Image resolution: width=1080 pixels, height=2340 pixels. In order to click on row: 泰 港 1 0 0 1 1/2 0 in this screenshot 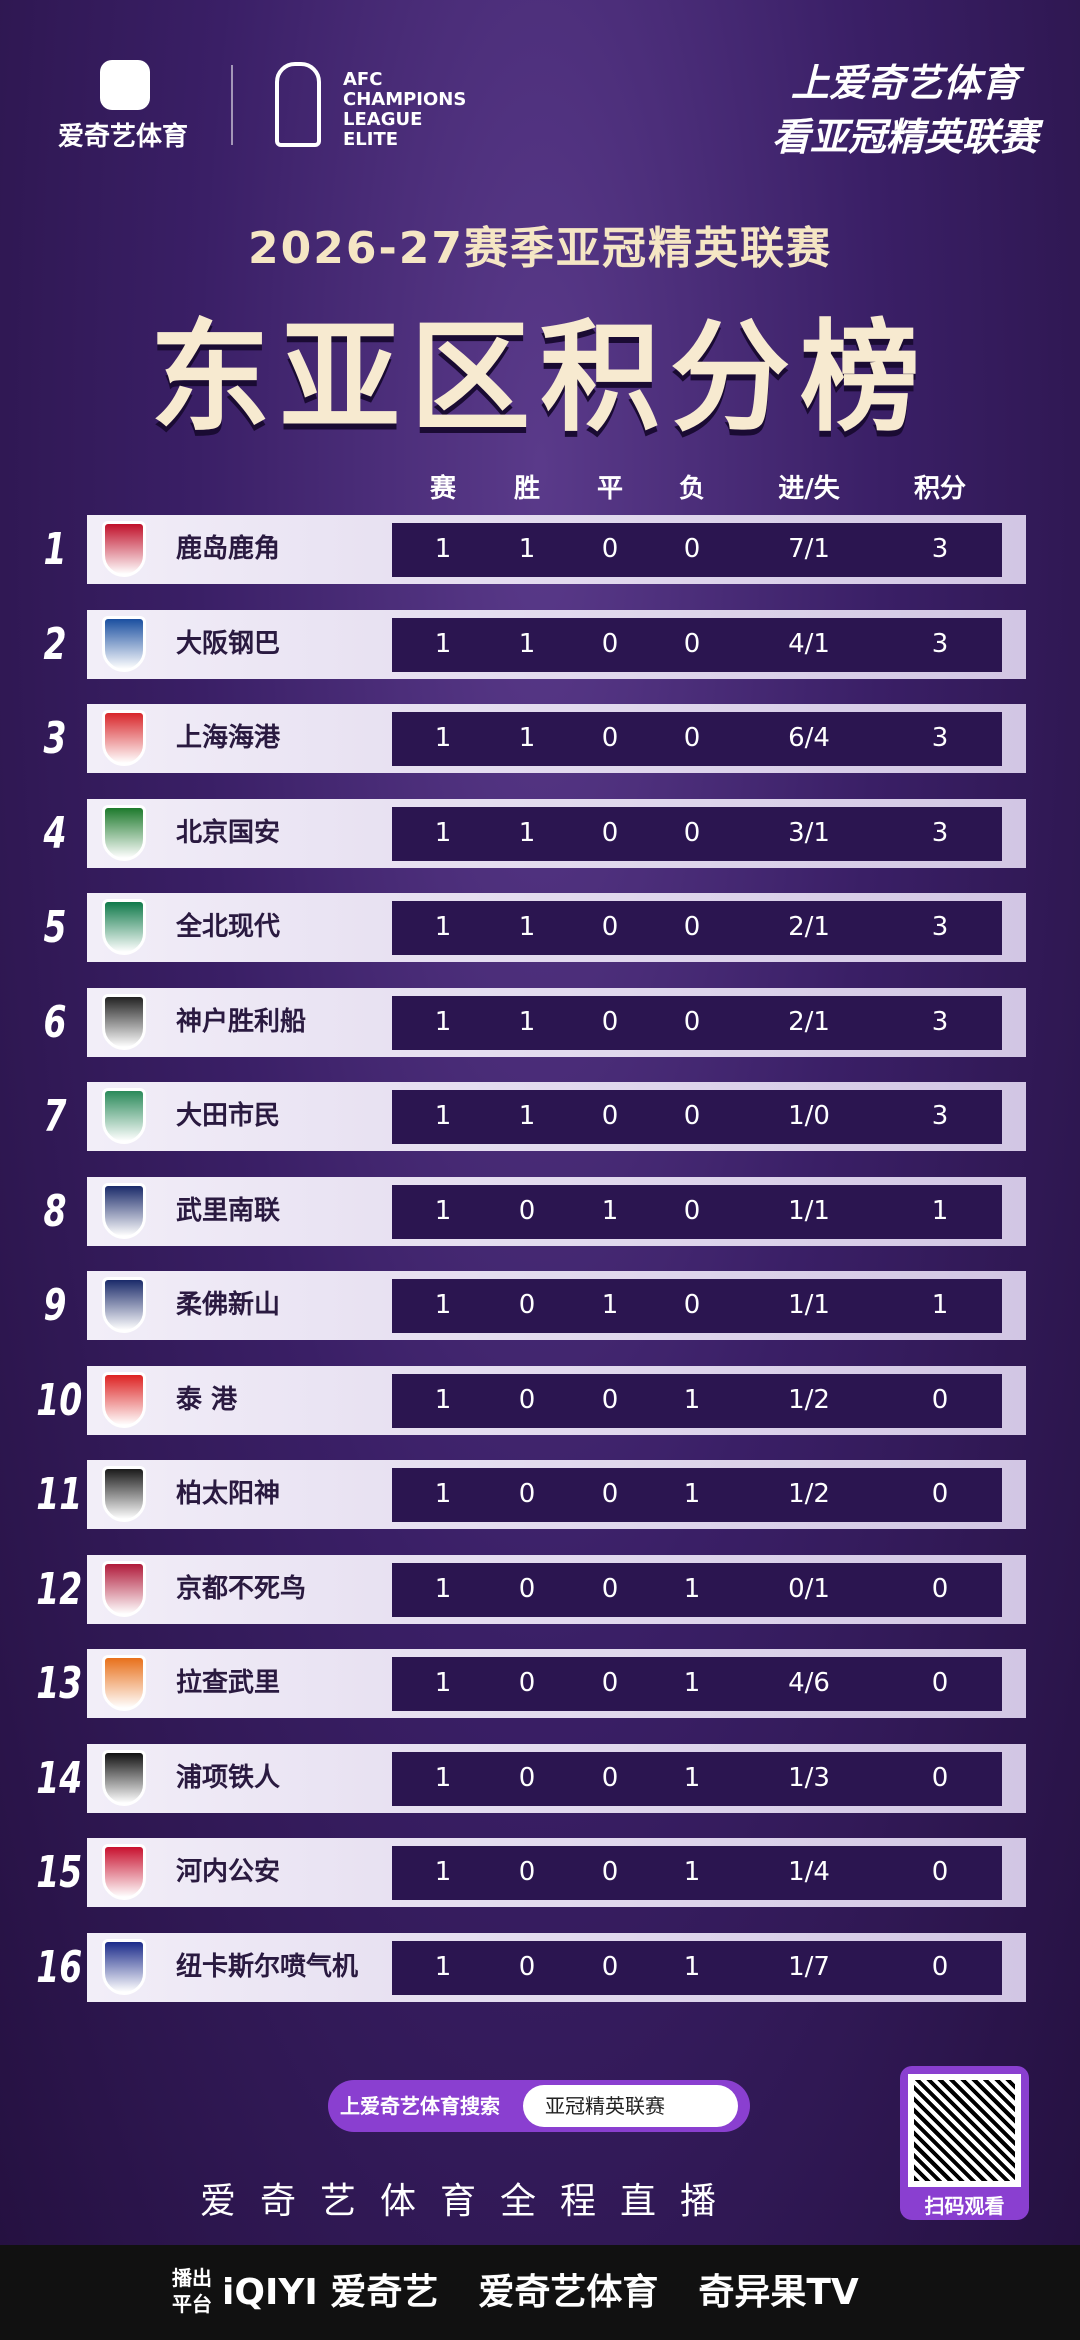, I will do `click(556, 1400)`.